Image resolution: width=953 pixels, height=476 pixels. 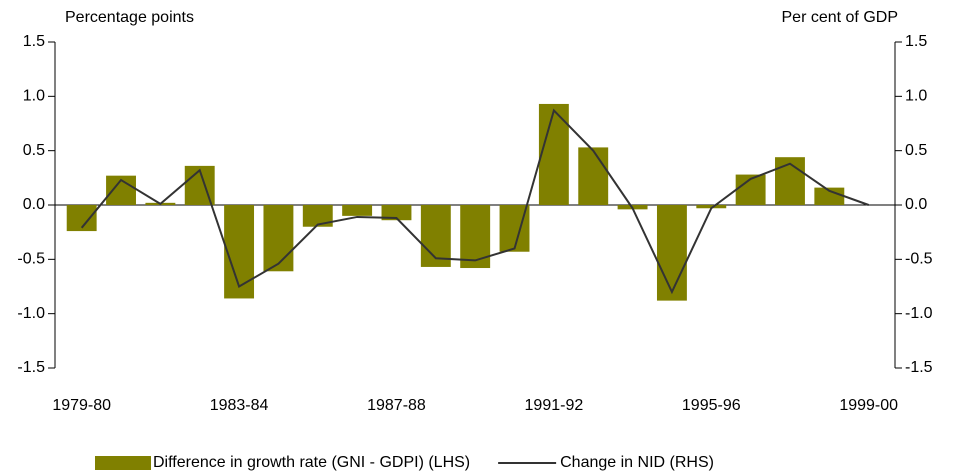 I want to click on y2-tick-label: 0.5, so click(x=916, y=150).